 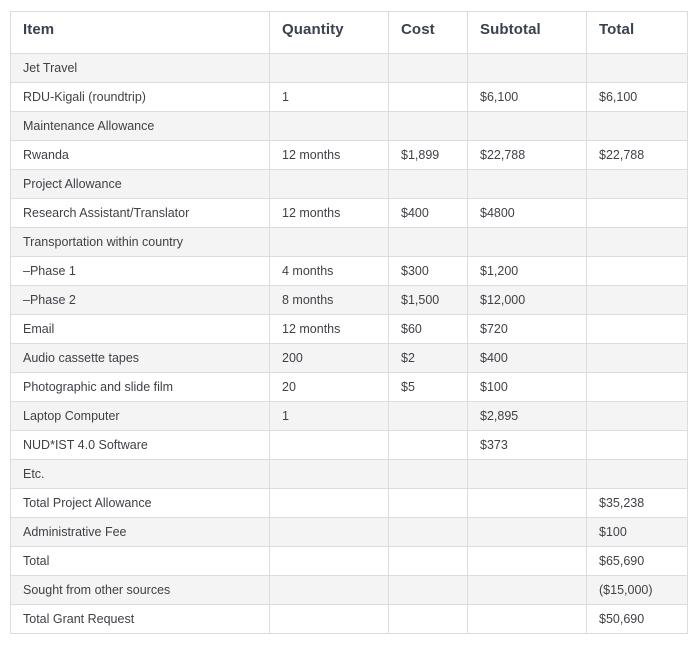 I want to click on subtotal-cell: $22,788, so click(x=527, y=155).